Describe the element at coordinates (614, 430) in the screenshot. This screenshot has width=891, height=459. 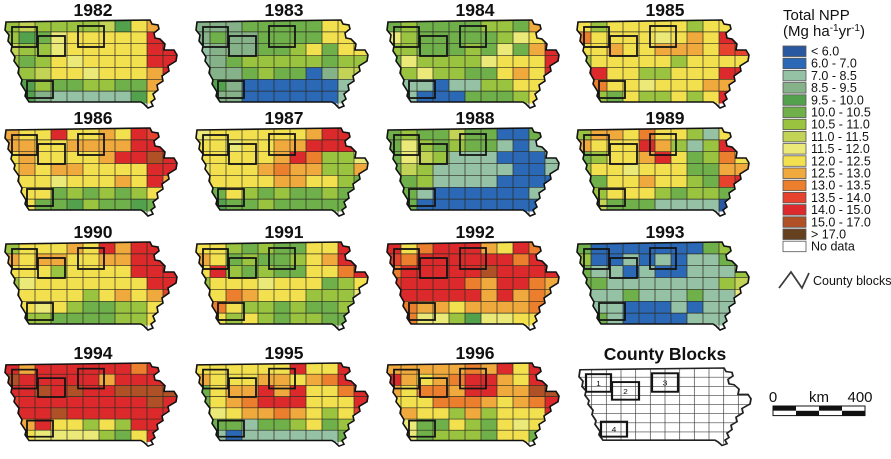
I see `svg-text: 4` at that location.